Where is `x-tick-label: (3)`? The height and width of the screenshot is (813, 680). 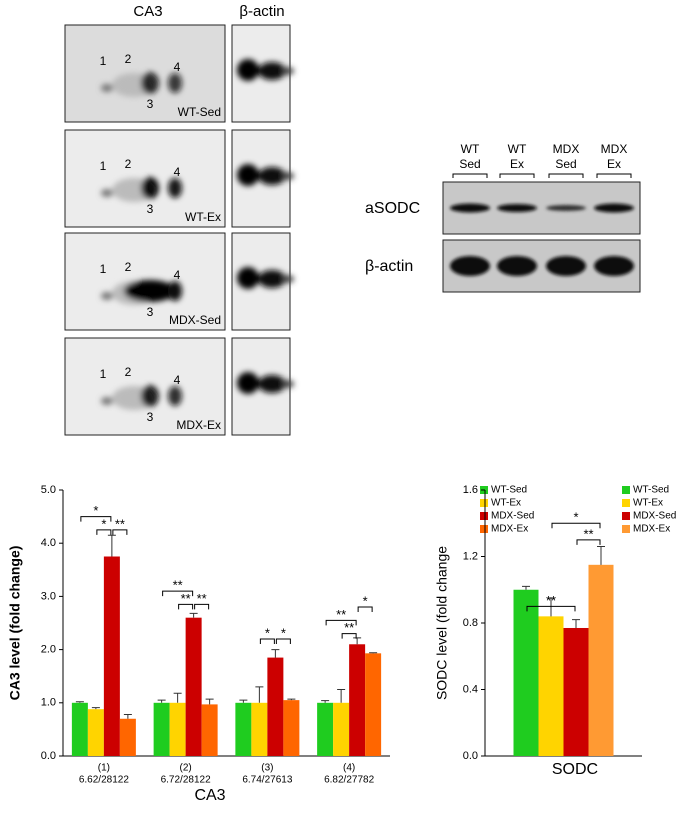 x-tick-label: (3) is located at coordinates (267, 768).